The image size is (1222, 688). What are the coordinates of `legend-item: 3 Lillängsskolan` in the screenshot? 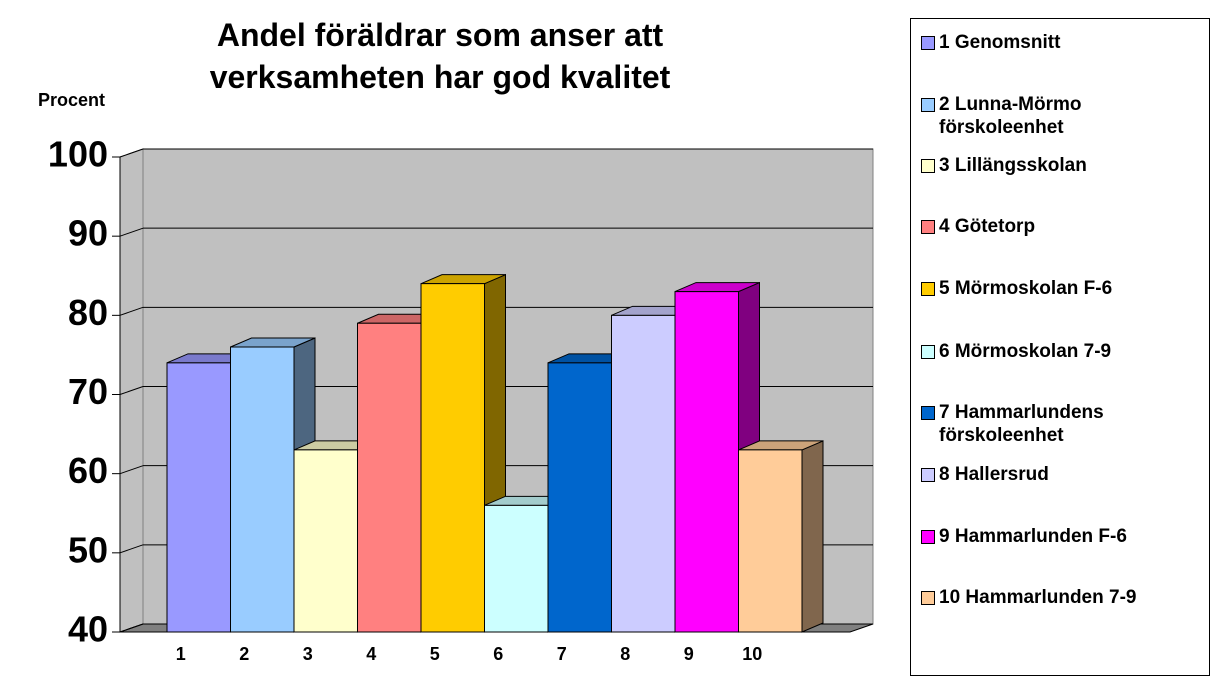 It's located at (1063, 165).